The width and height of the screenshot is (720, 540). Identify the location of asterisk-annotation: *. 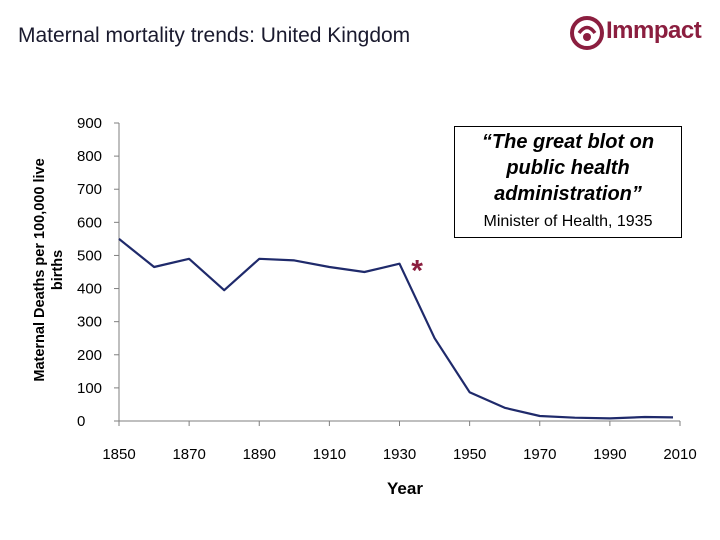
(417, 271).